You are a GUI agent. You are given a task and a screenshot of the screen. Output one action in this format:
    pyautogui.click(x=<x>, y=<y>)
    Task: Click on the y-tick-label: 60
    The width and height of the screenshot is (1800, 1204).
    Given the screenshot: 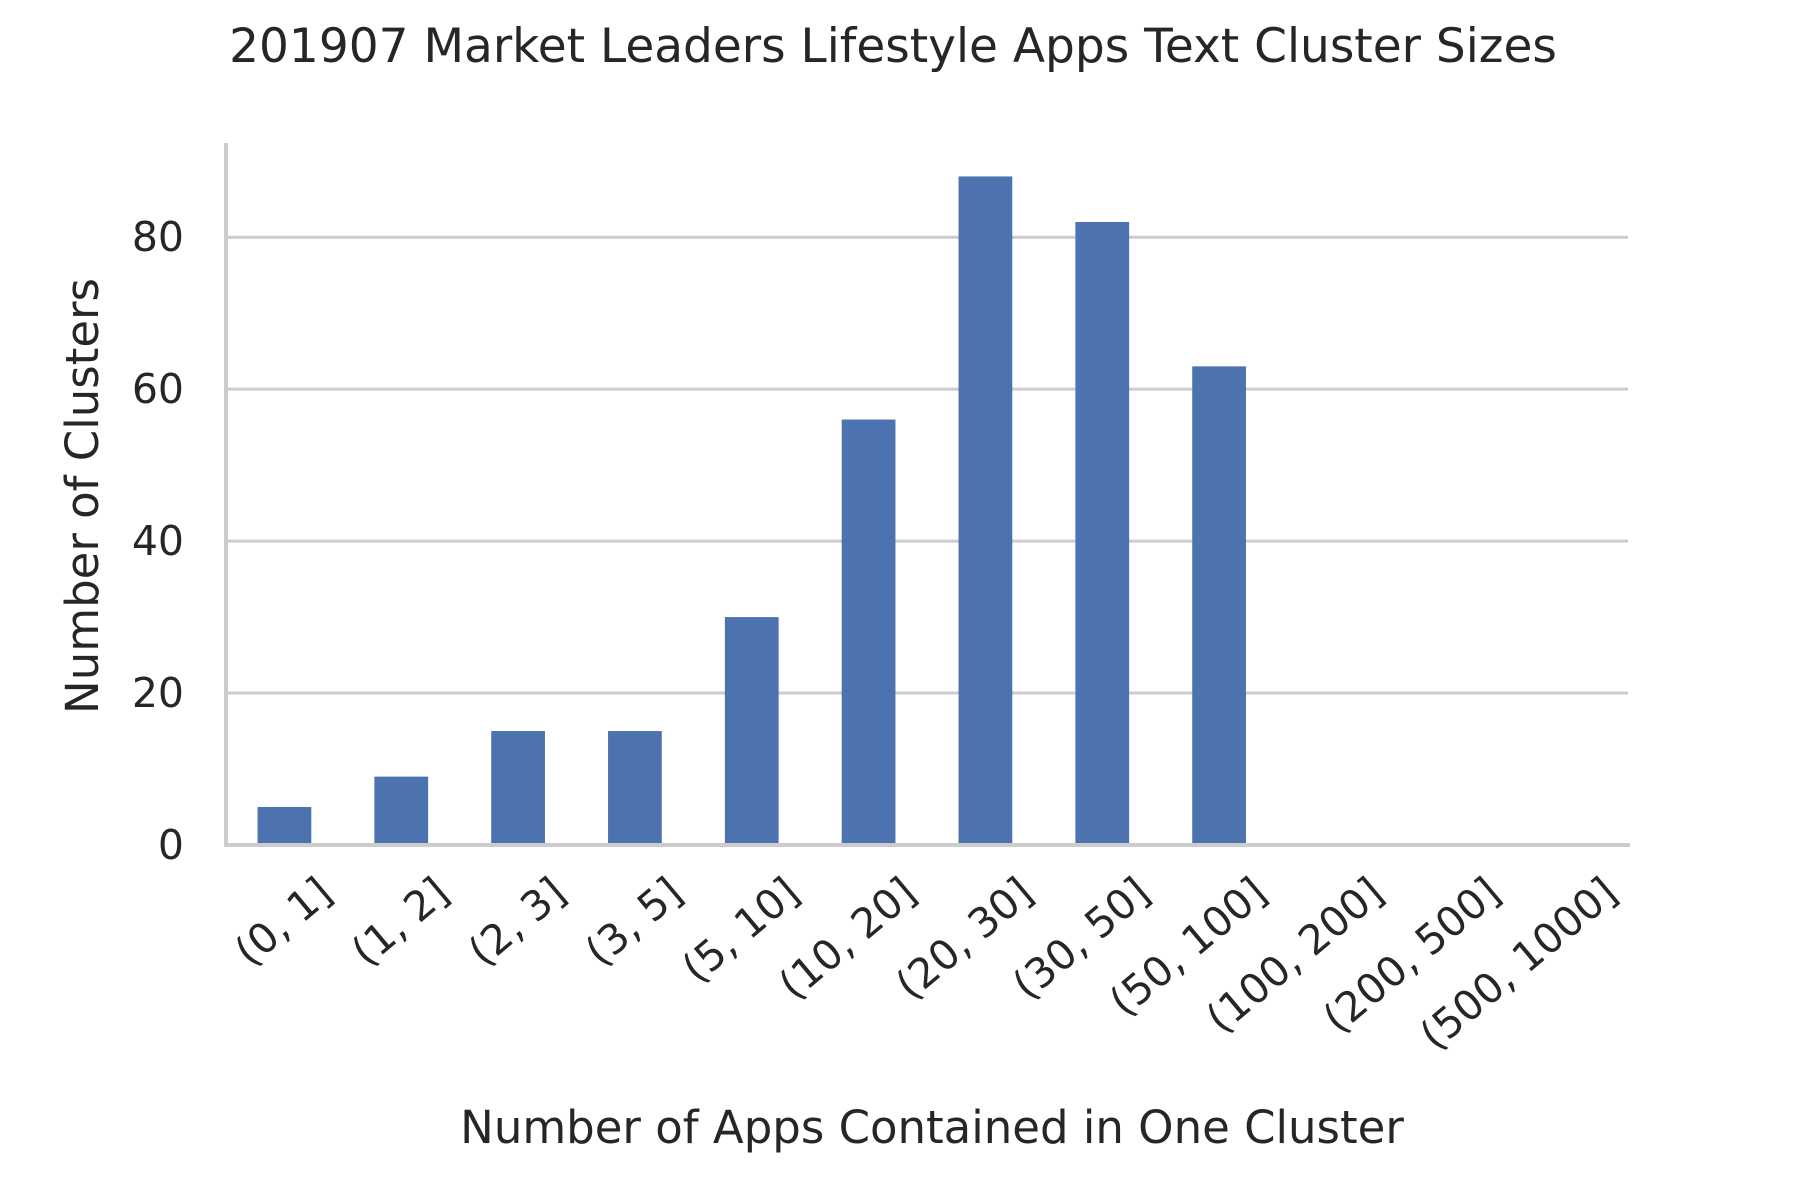 What is the action you would take?
    pyautogui.click(x=158, y=389)
    